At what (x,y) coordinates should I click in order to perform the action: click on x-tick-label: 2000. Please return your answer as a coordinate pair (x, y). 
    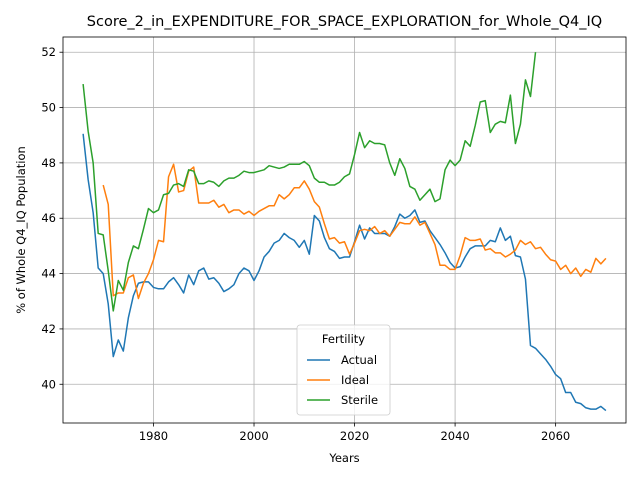
    Looking at the image, I should click on (253, 436).